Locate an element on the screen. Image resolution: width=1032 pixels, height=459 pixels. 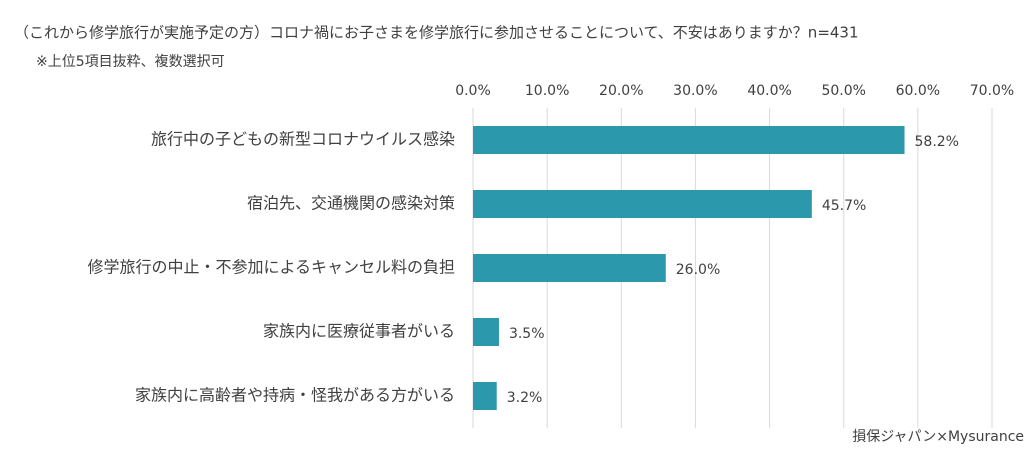
value-label: 58.2% is located at coordinates (937, 142).